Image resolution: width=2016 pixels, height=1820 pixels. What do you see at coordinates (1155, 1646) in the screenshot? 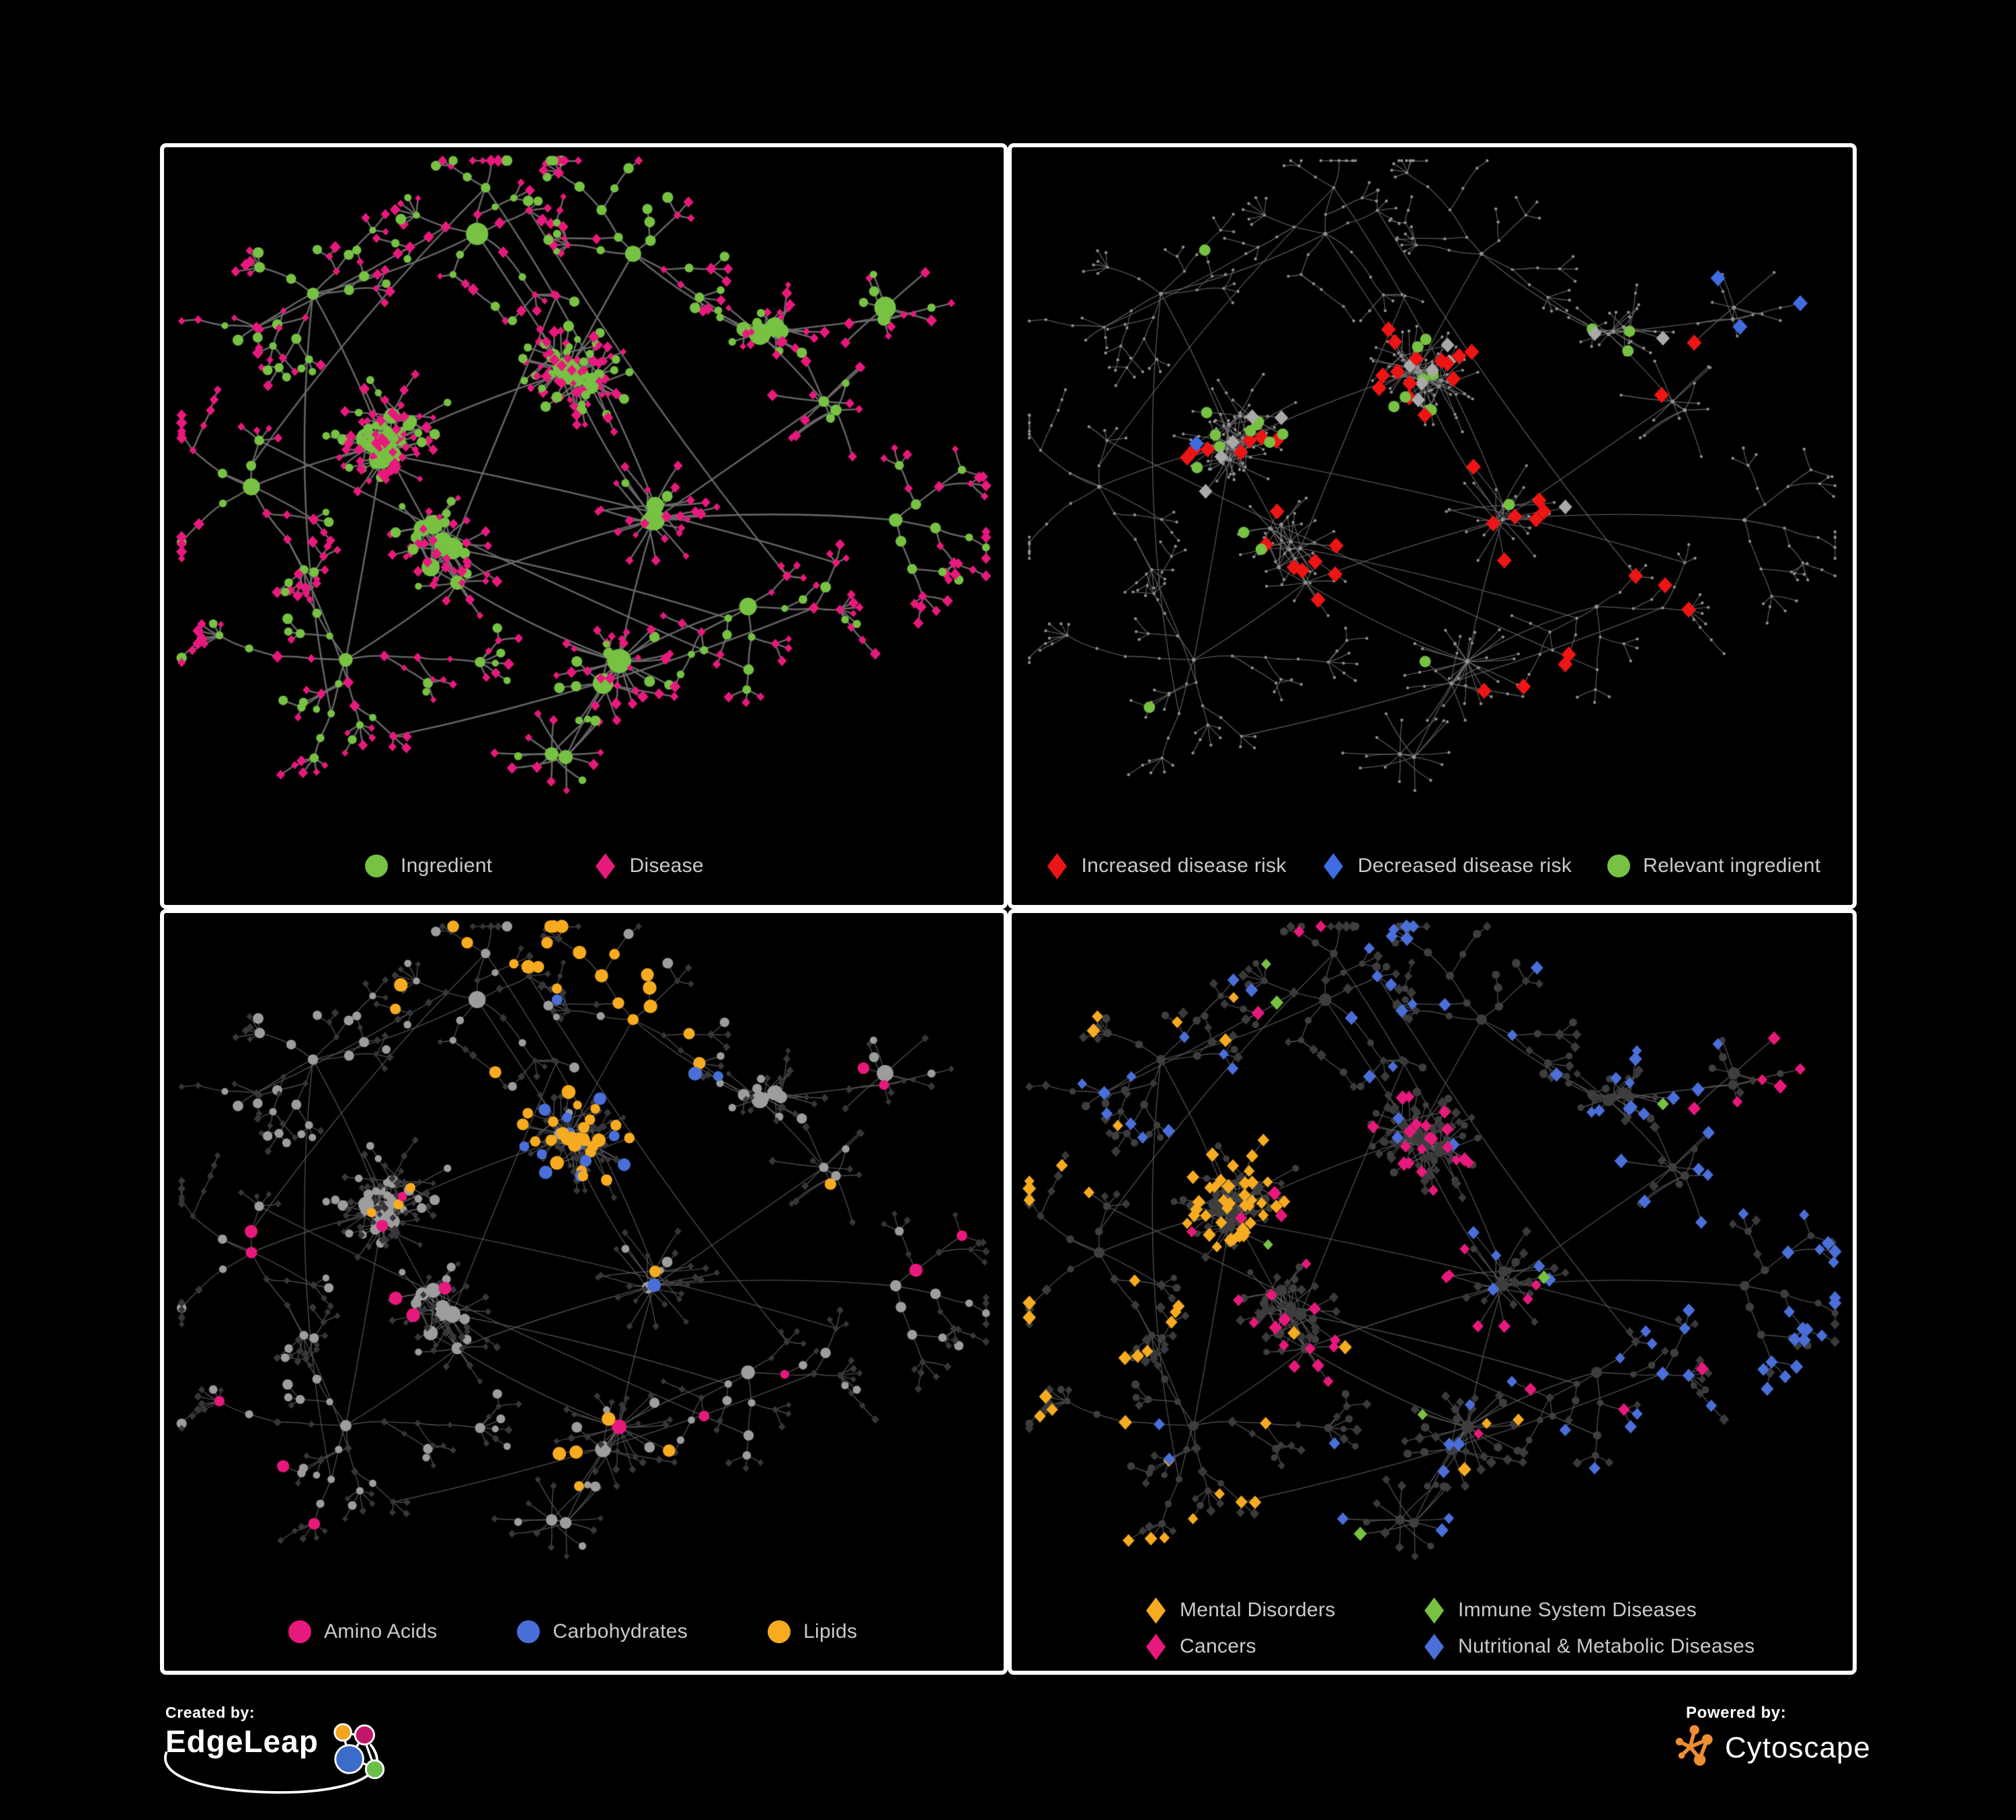
I see `cancers-diamond-icon` at bounding box center [1155, 1646].